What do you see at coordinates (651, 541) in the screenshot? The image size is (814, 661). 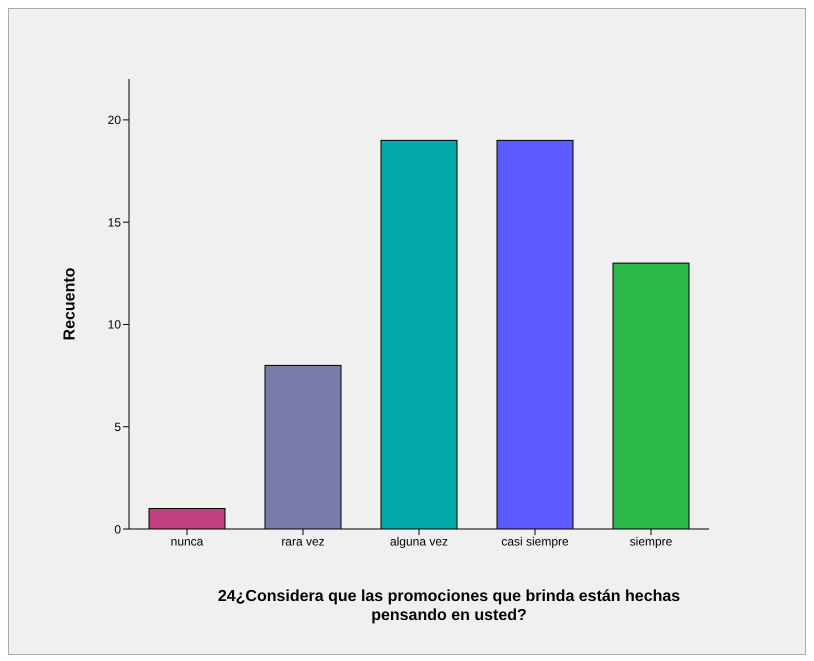 I see `x-tick-label: siempre` at bounding box center [651, 541].